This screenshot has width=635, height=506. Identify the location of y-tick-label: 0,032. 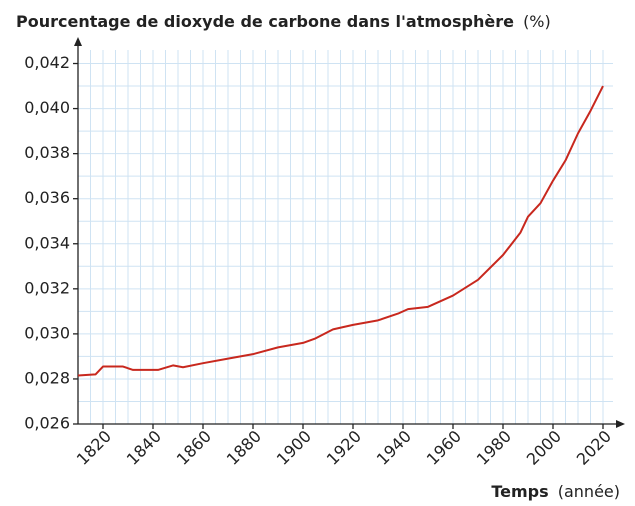
(47, 287).